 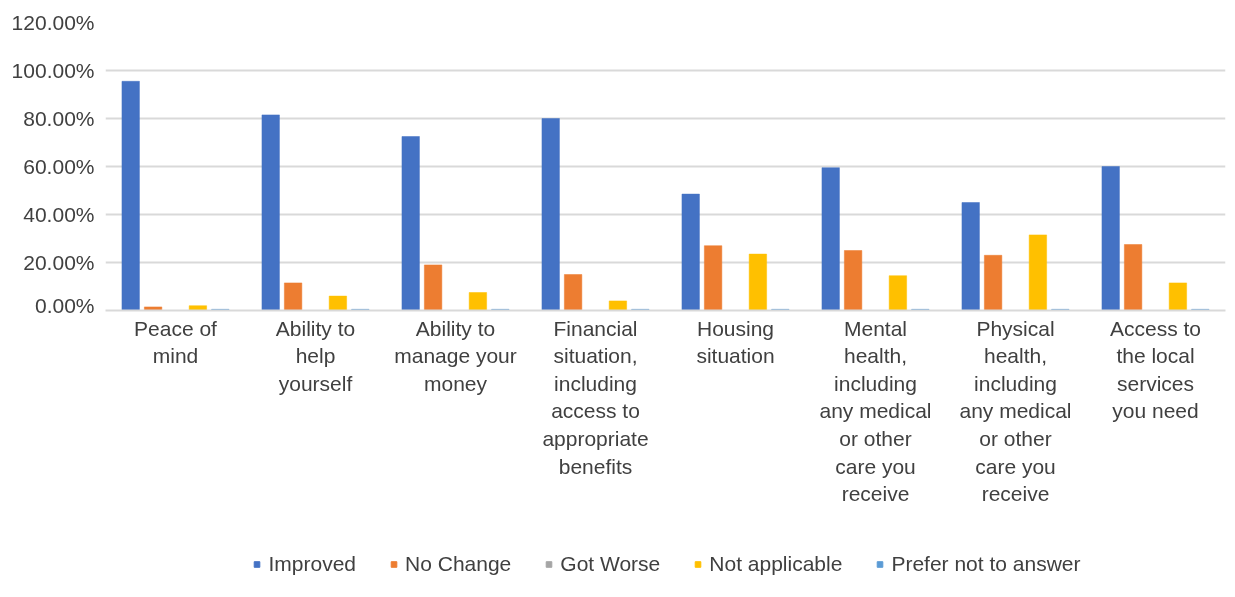 What do you see at coordinates (53, 70) in the screenshot?
I see `y-tick-label: 100.00%` at bounding box center [53, 70].